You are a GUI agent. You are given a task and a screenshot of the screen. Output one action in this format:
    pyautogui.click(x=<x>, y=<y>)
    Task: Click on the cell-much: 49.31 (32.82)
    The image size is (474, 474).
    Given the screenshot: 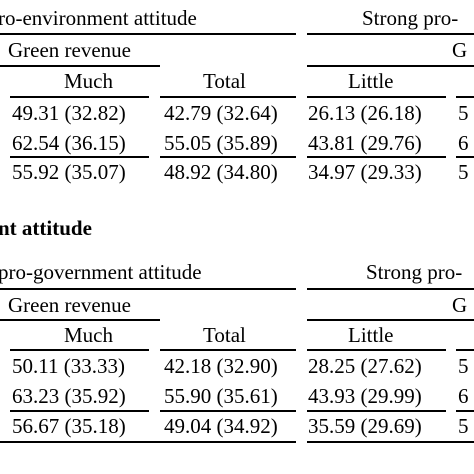 What is the action you would take?
    pyautogui.click(x=69, y=113)
    